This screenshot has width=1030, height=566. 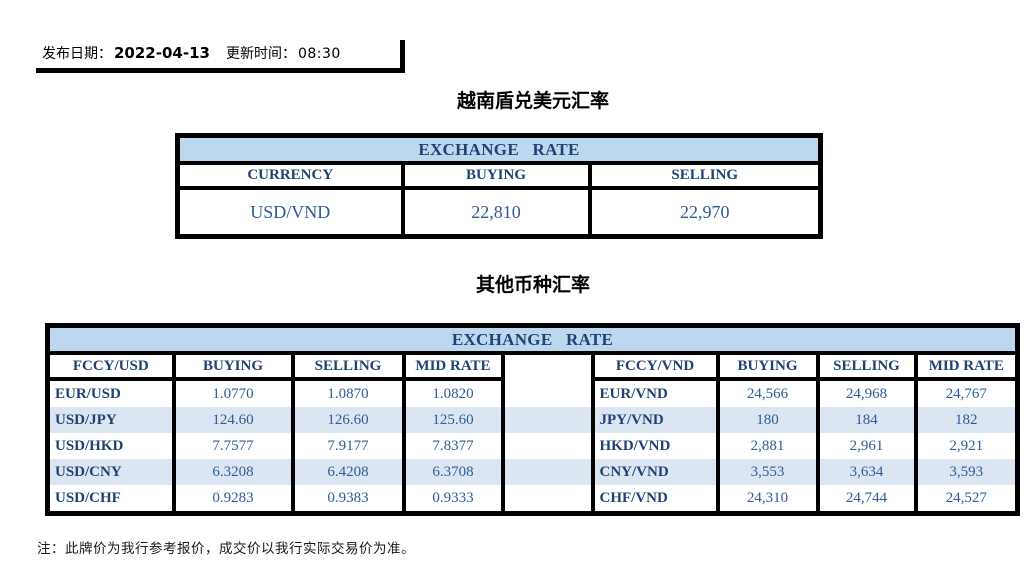 What do you see at coordinates (966, 446) in the screenshot?
I see `rate-cell: 2,921` at bounding box center [966, 446].